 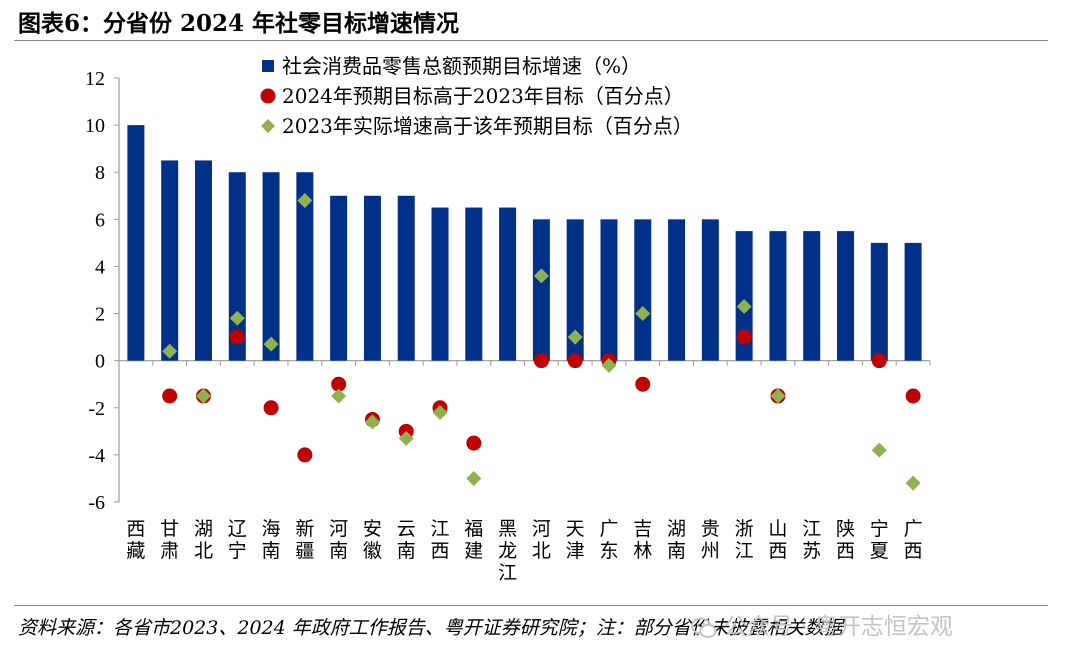 I want to click on x-tick-label: 浙江, so click(x=744, y=540).